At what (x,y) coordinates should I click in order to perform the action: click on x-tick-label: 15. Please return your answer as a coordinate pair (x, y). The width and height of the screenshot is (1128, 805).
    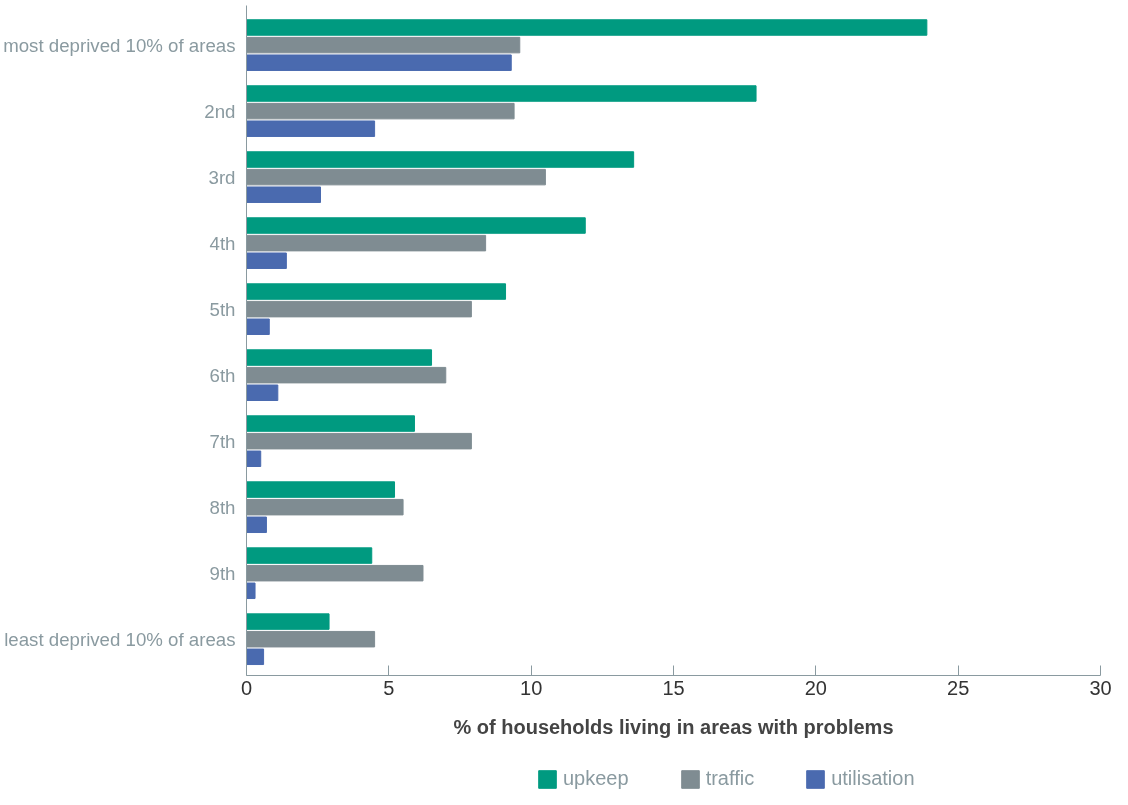
    Looking at the image, I should click on (673, 687).